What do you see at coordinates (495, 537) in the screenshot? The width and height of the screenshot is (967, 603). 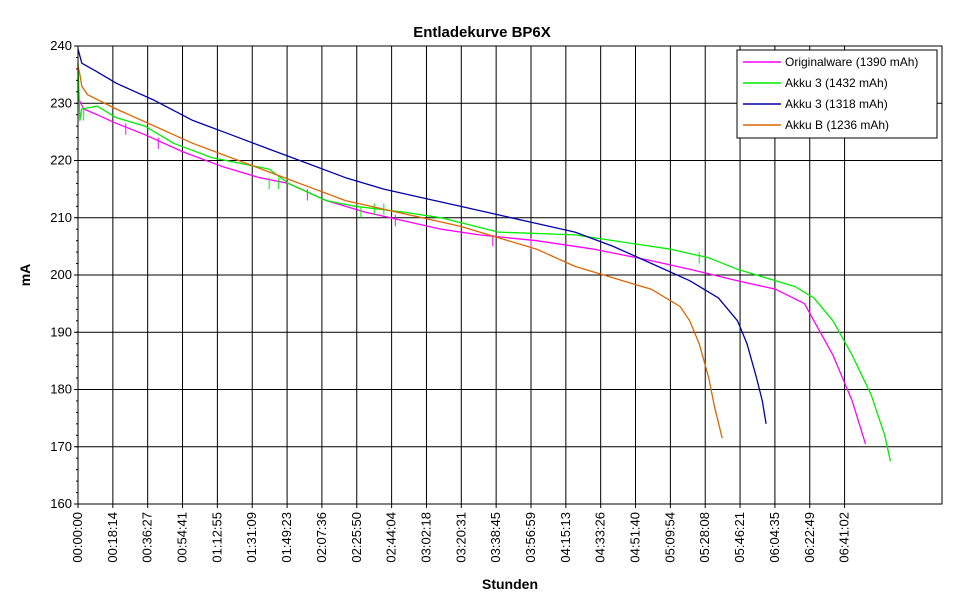 I see `x-tick-label: 03:38:45` at bounding box center [495, 537].